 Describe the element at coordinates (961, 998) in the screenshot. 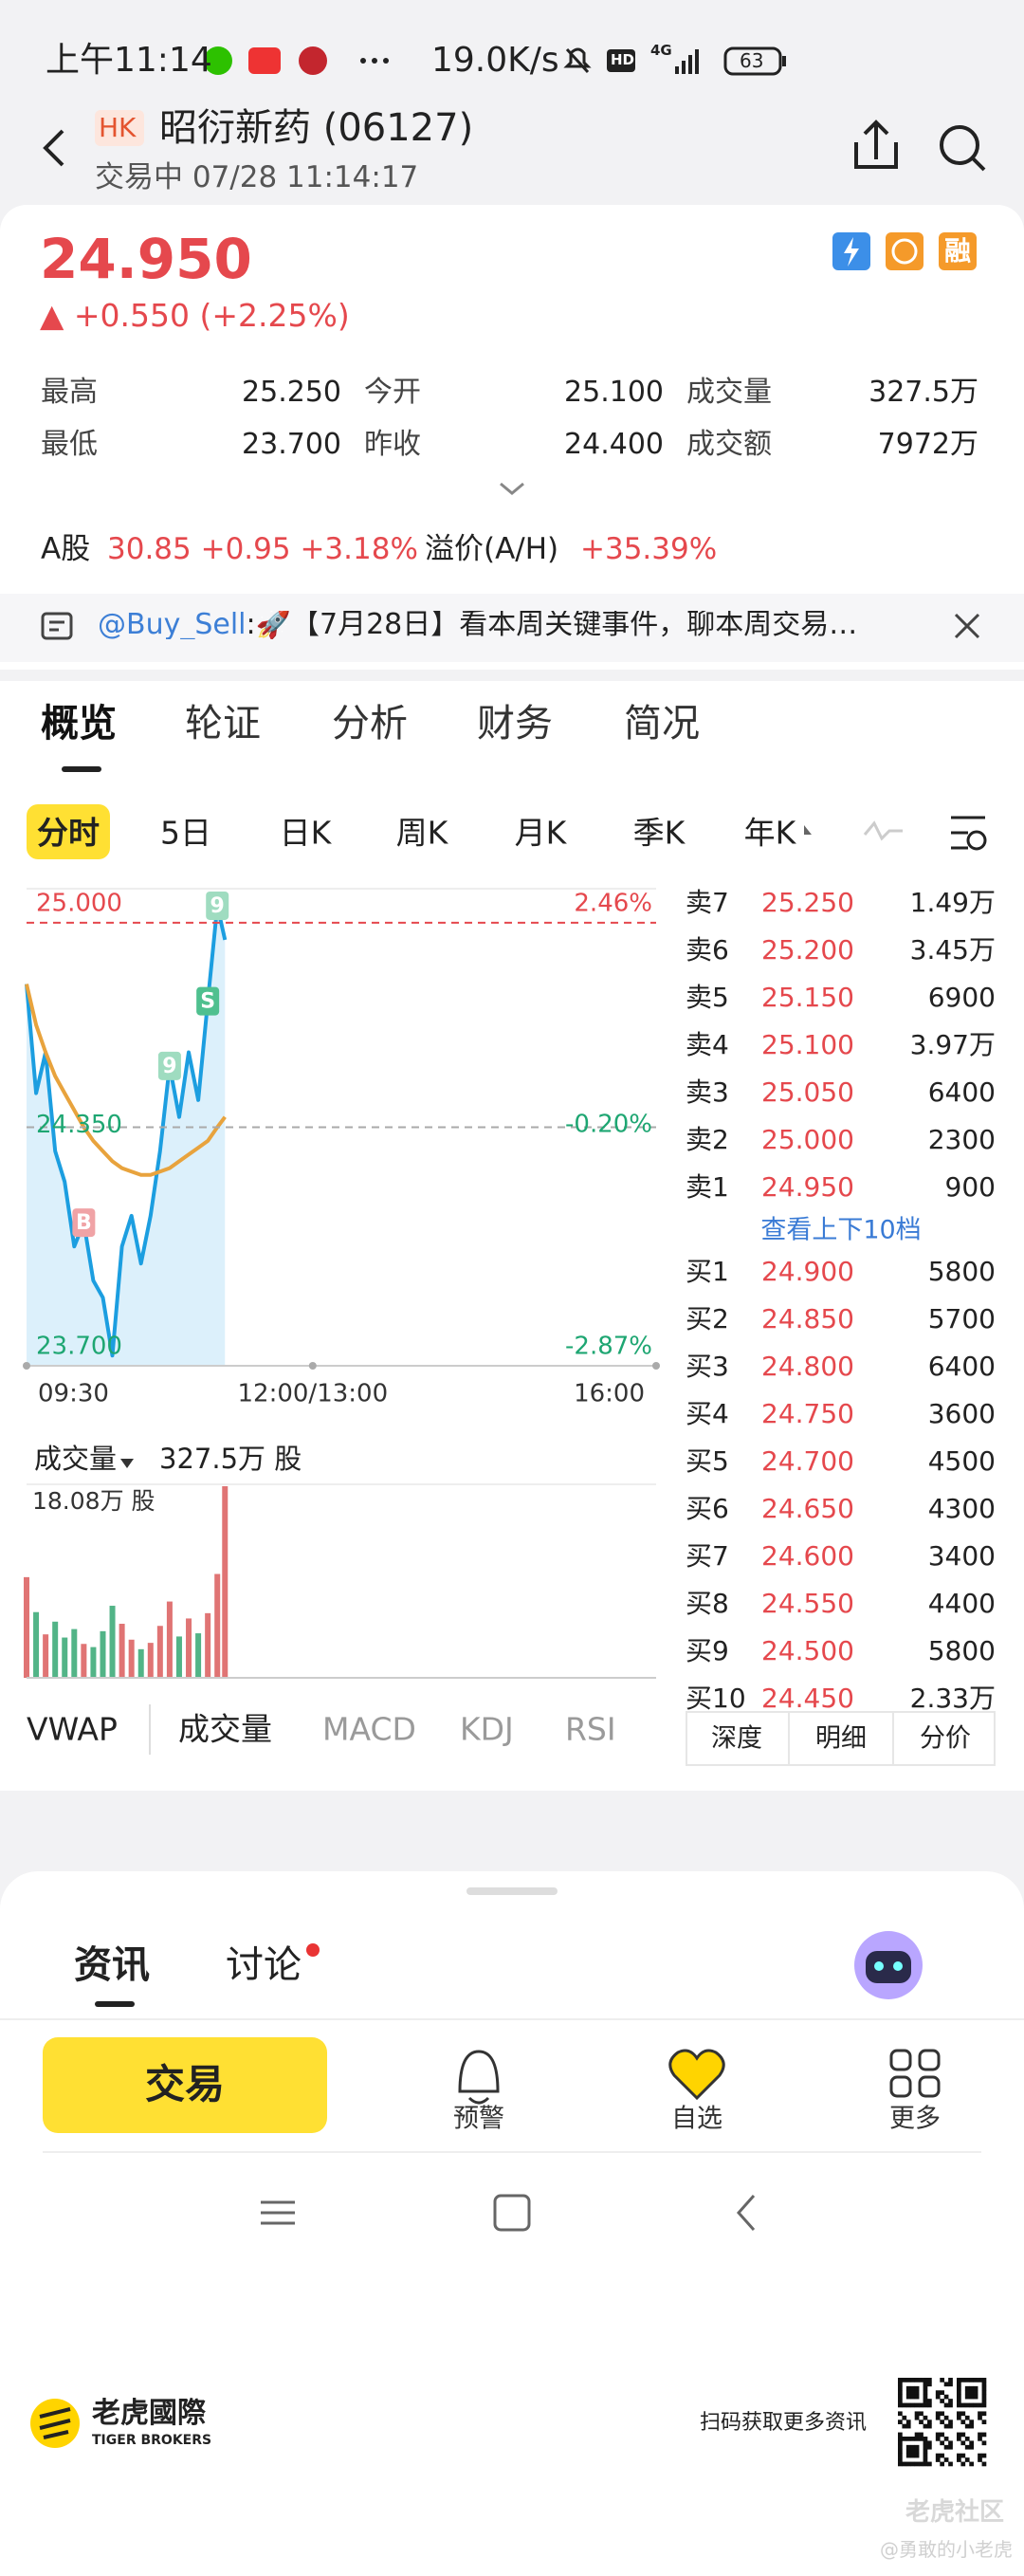

I see `book-volume: 6900` at that location.